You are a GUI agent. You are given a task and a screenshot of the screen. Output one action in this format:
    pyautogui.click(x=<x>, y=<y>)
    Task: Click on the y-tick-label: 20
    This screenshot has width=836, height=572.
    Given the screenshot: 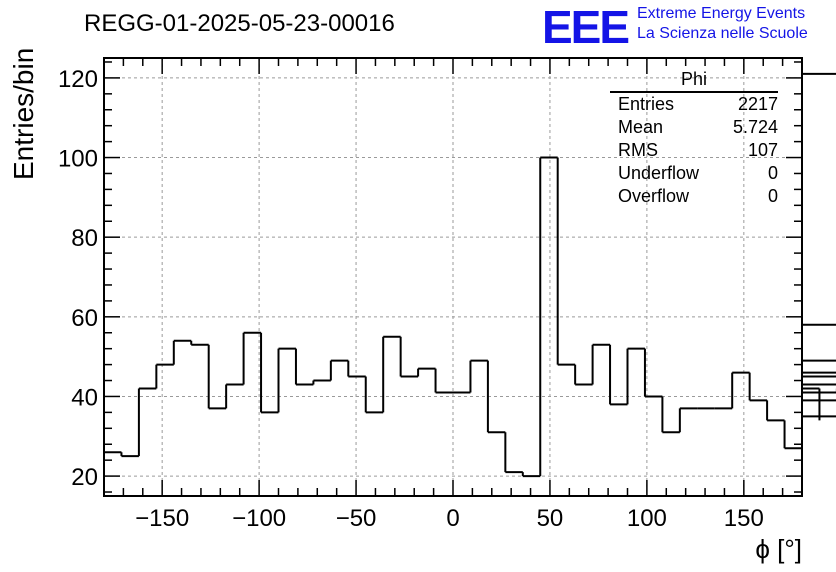 What is the action you would take?
    pyautogui.click(x=84, y=477)
    